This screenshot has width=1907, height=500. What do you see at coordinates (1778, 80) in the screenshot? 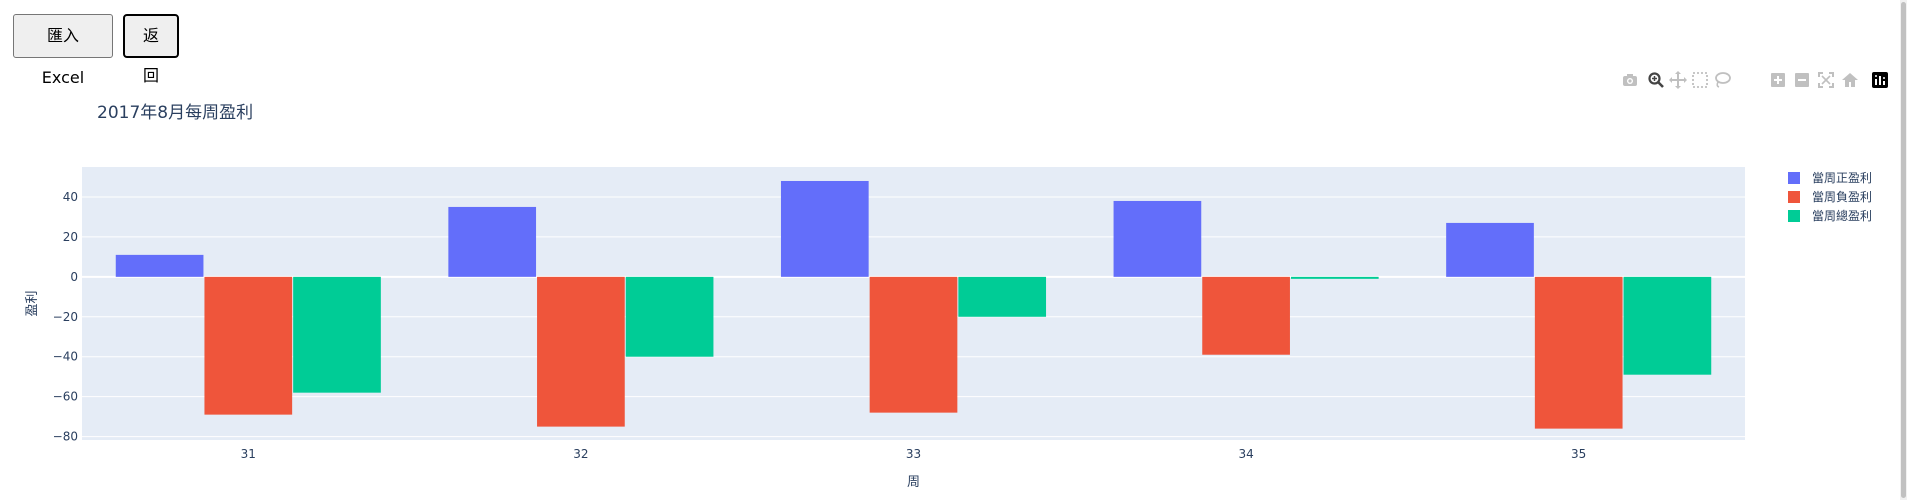
I see `zoom-in-icon` at bounding box center [1778, 80].